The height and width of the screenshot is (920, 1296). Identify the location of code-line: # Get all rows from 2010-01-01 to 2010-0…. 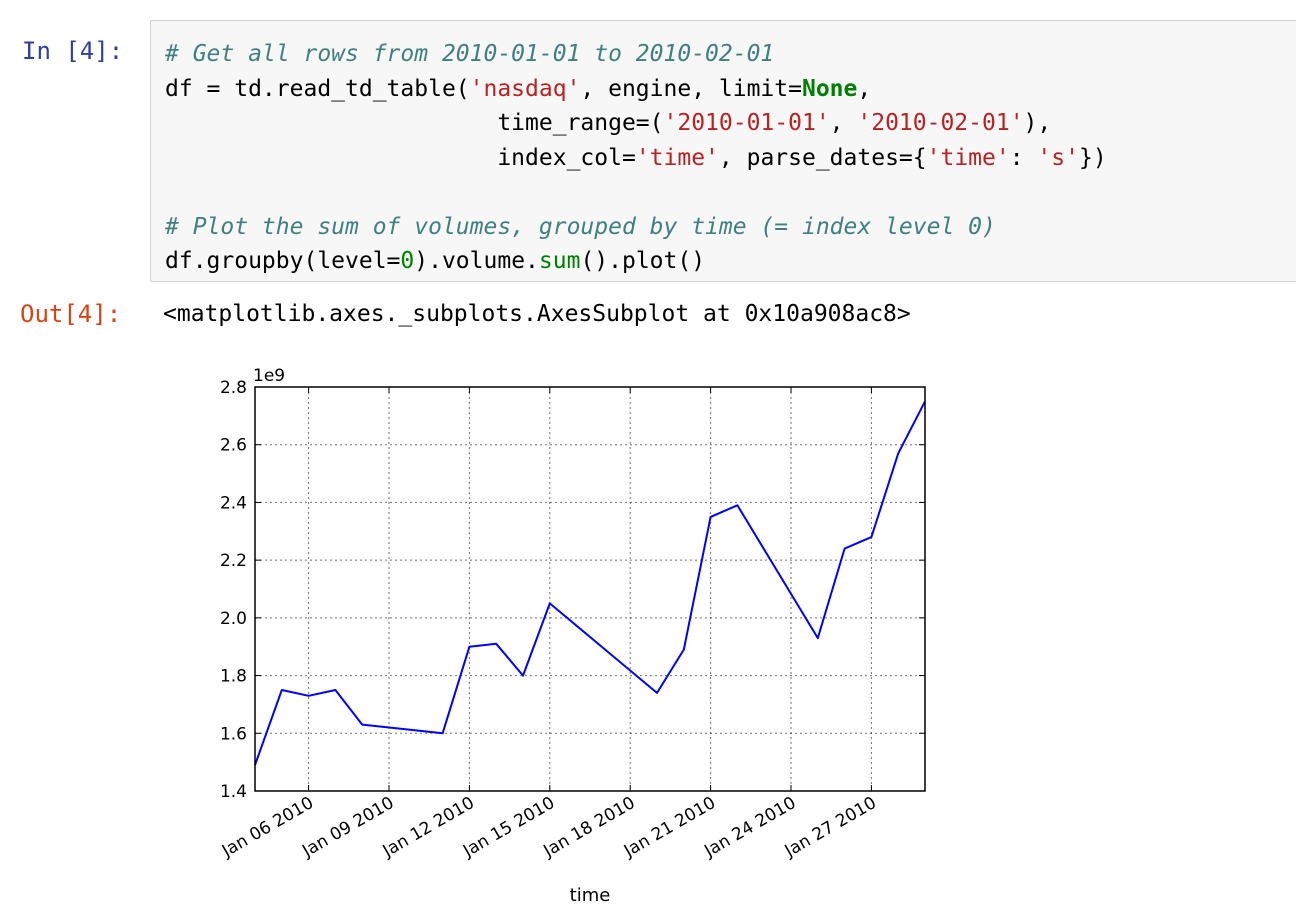
(469, 54).